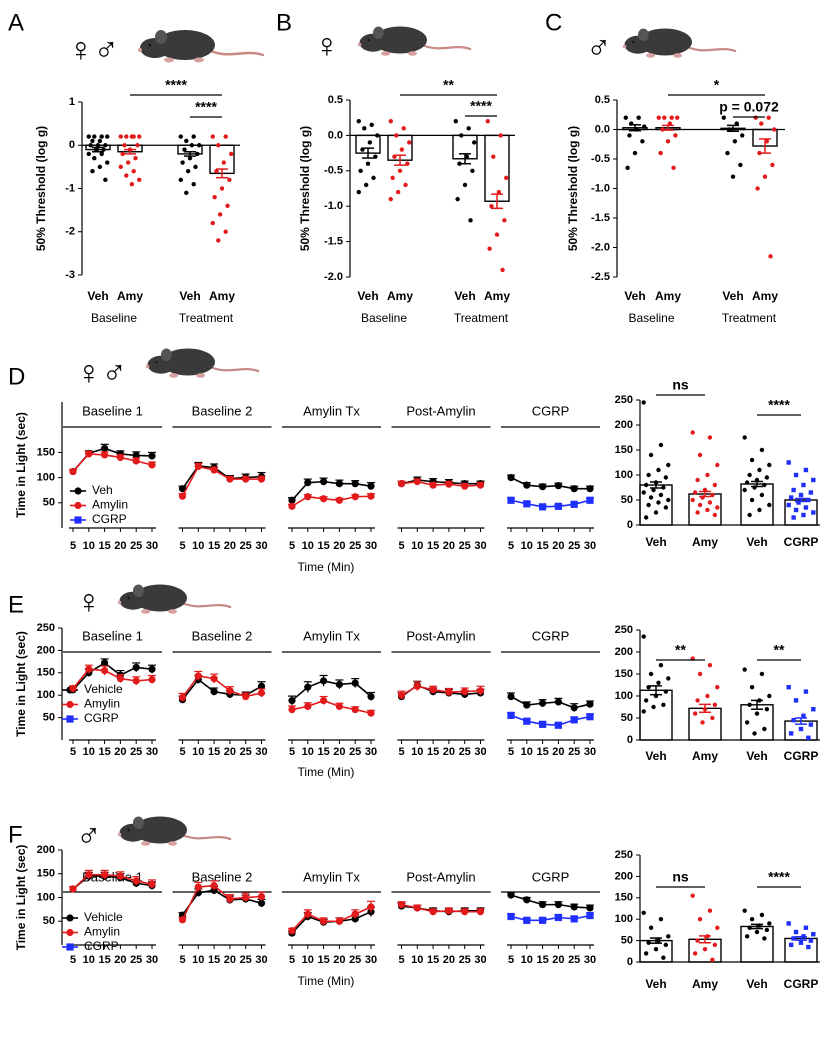 This screenshot has height=1050, width=840. I want to click on x-axis-title: Time (Min), so click(326, 772).